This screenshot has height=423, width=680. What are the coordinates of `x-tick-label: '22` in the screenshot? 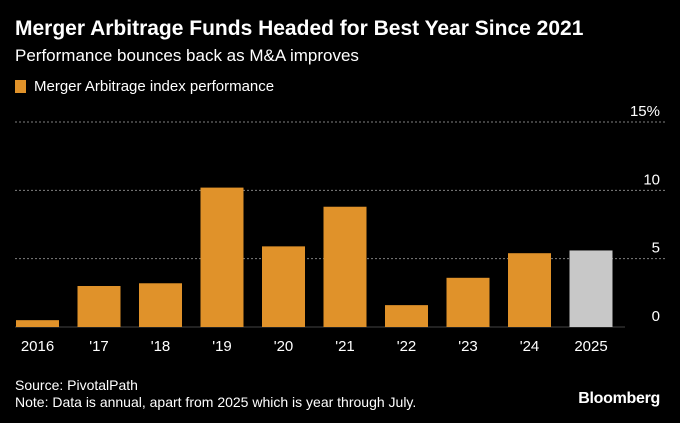 It's located at (407, 346).